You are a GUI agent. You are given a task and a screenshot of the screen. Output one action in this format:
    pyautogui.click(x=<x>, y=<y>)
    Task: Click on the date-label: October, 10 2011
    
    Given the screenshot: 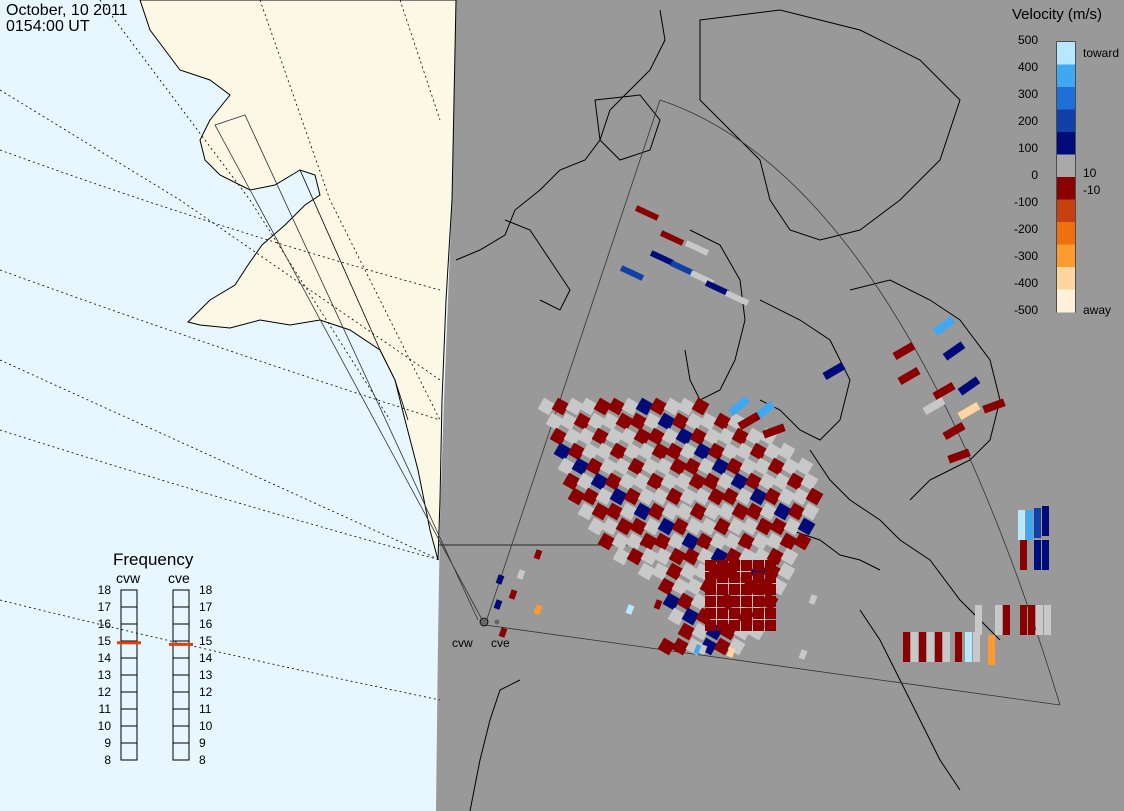 What is the action you would take?
    pyautogui.click(x=67, y=10)
    